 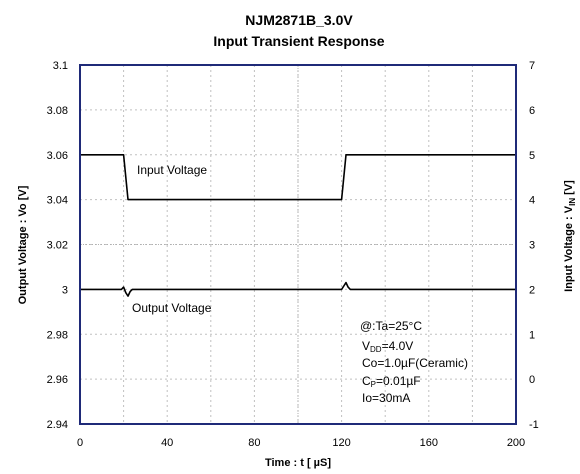 I want to click on x-tick-label: 160, so click(x=429, y=443).